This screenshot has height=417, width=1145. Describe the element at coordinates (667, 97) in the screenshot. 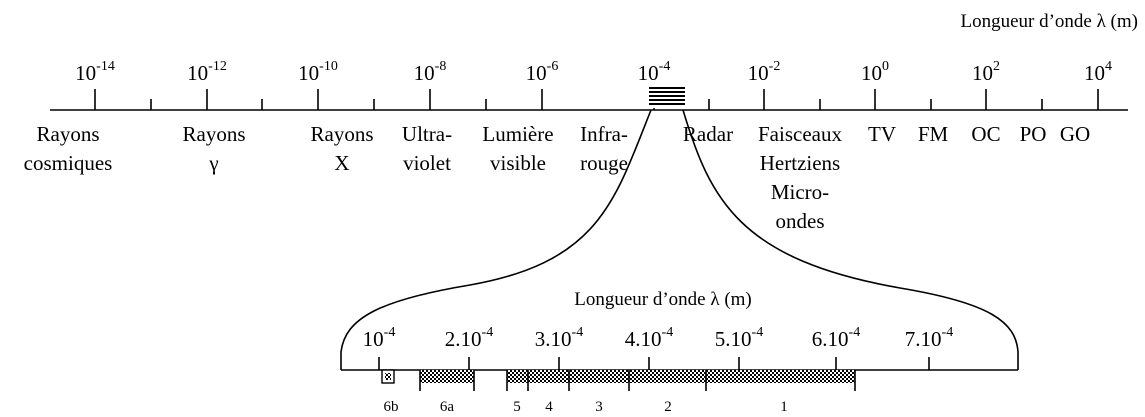

I see `visible-range-marker` at that location.